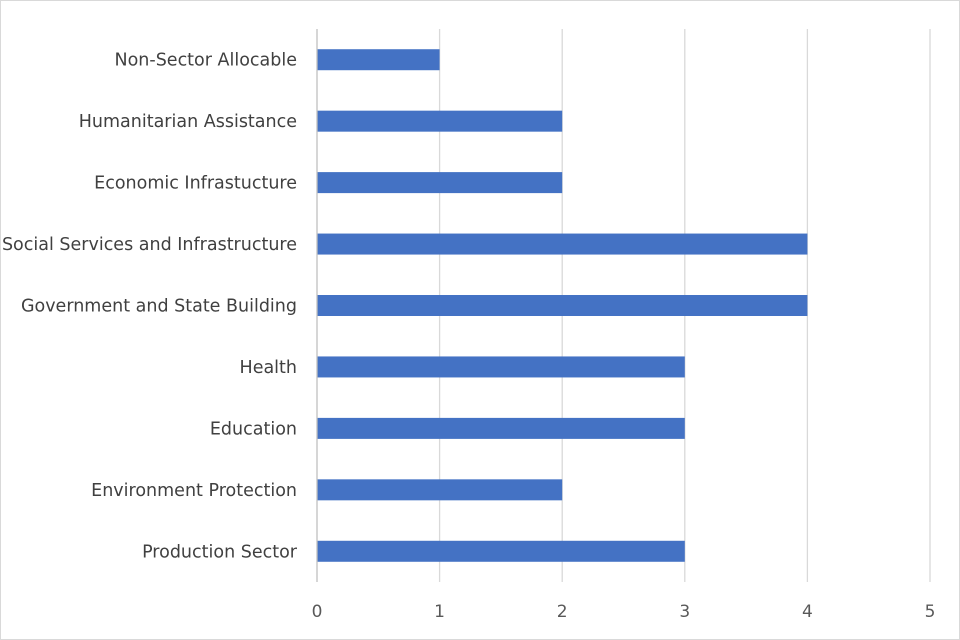  Describe the element at coordinates (684, 612) in the screenshot. I see `x-tick-label: 3` at that location.